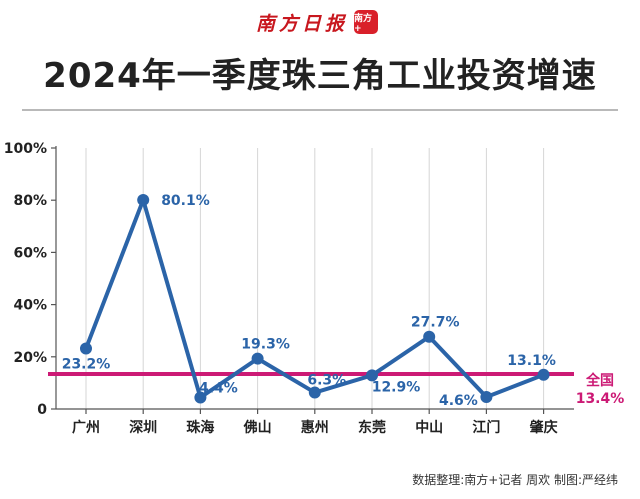  I want to click on data-label: 6.3%, so click(326, 381).